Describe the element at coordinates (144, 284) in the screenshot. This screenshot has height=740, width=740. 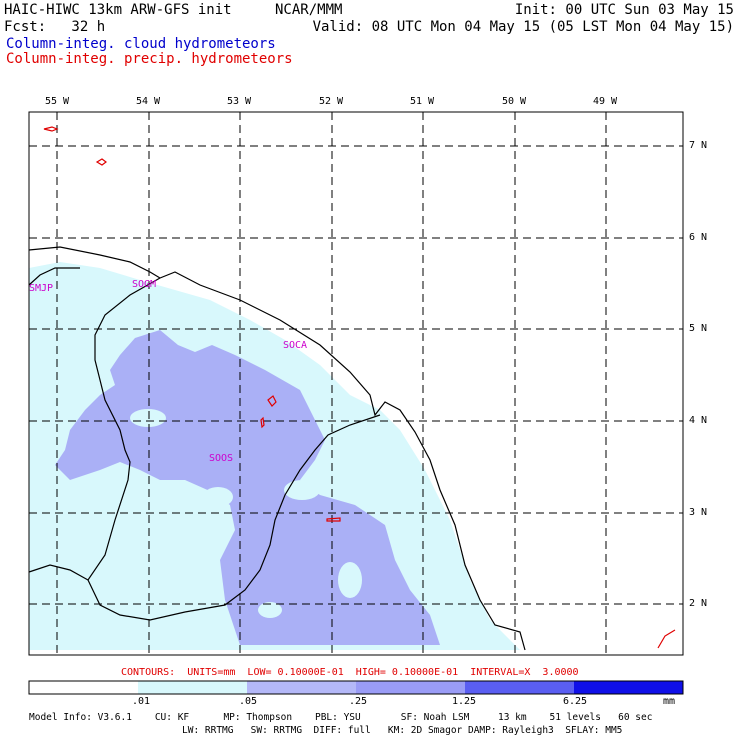
I see `station-sogm: SOGM` at that location.